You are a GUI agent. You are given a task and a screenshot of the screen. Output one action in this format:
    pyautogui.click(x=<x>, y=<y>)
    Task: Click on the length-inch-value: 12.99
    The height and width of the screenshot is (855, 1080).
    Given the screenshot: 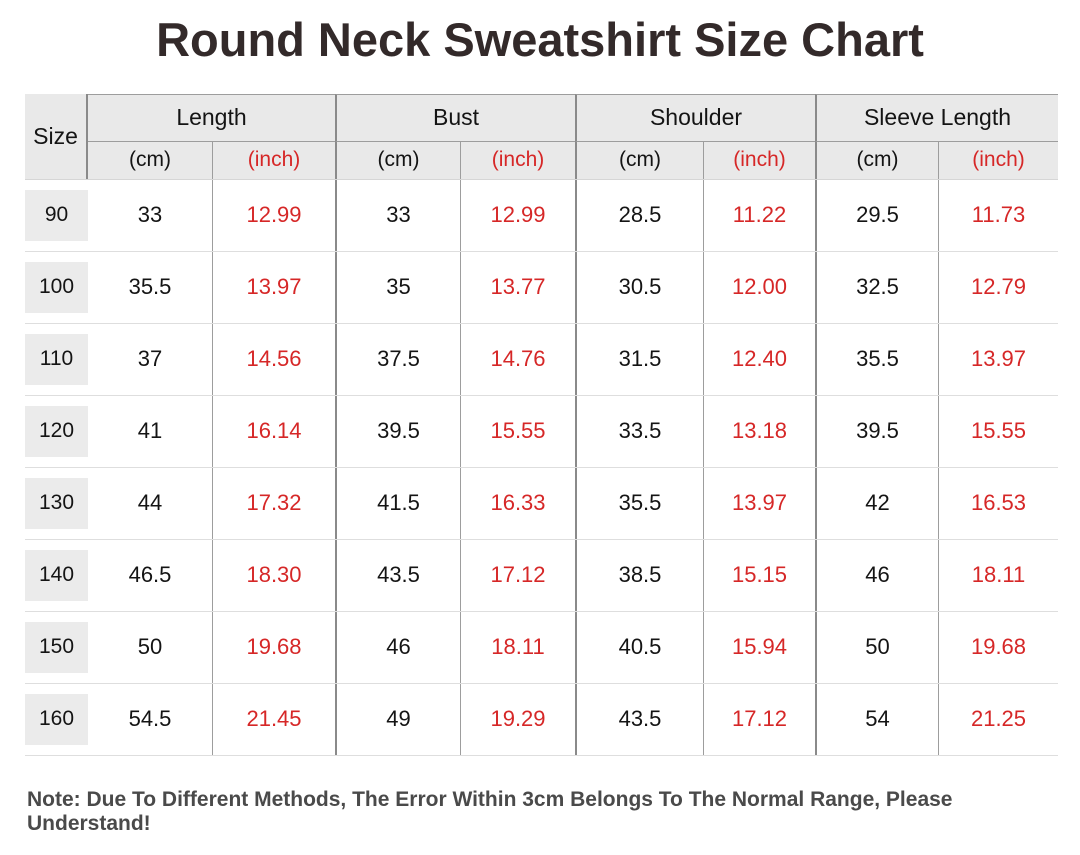 What is the action you would take?
    pyautogui.click(x=273, y=215)
    